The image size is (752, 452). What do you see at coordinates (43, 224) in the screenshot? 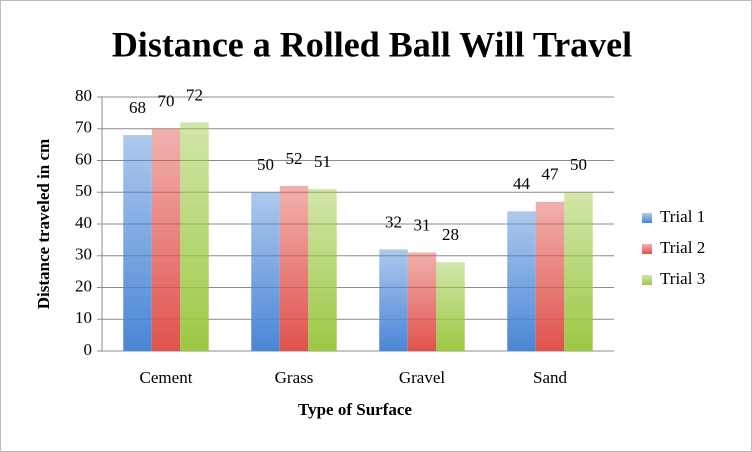
I see `y-axis-title: Distance traveled in cm` at bounding box center [43, 224].